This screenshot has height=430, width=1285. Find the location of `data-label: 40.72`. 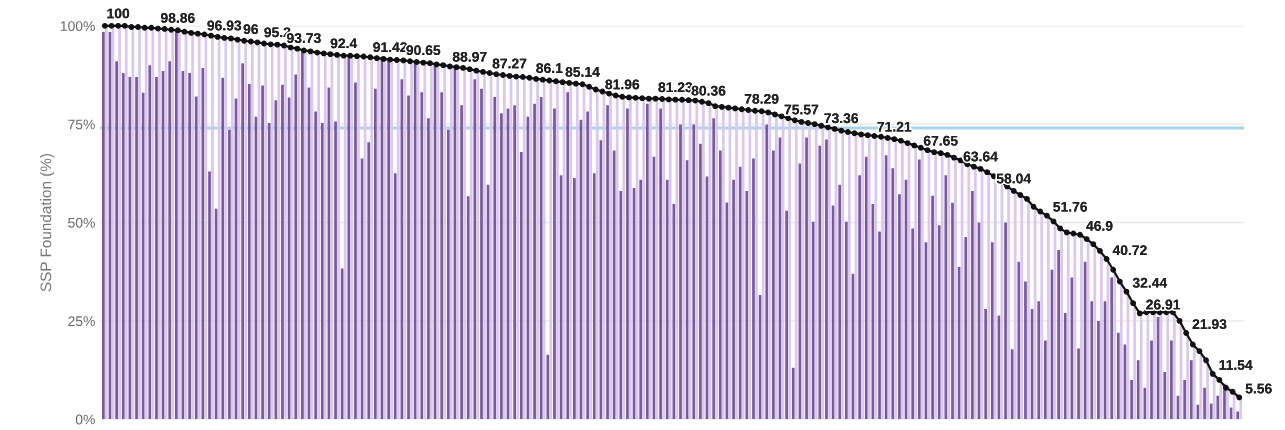

data-label: 40.72 is located at coordinates (1129, 250).